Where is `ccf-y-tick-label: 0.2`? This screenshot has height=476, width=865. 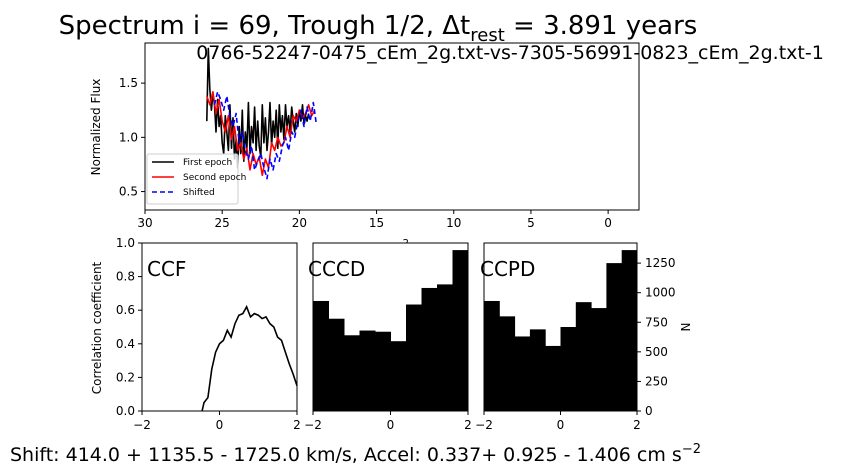
ccf-y-tick-label: 0.2 is located at coordinates (125, 377).